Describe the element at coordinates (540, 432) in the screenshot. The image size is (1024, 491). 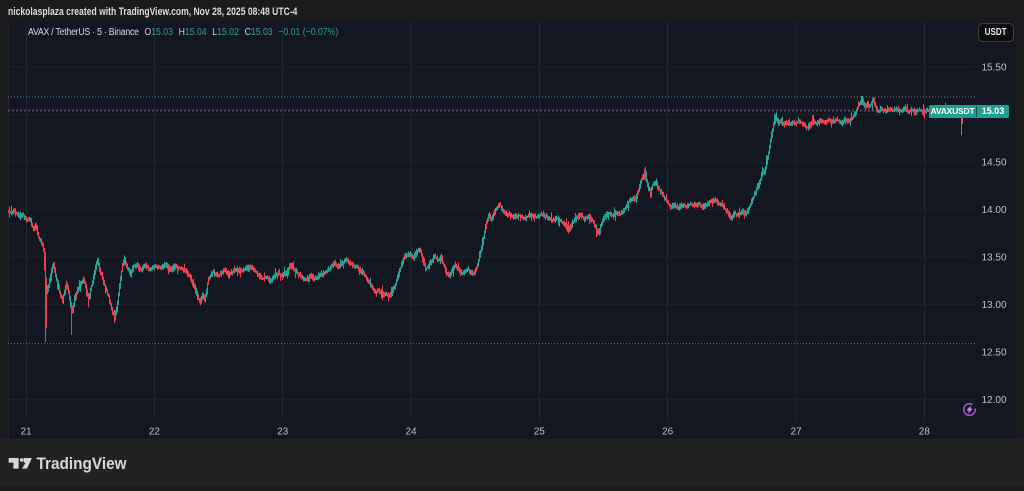
I see `svg-text: 25` at that location.